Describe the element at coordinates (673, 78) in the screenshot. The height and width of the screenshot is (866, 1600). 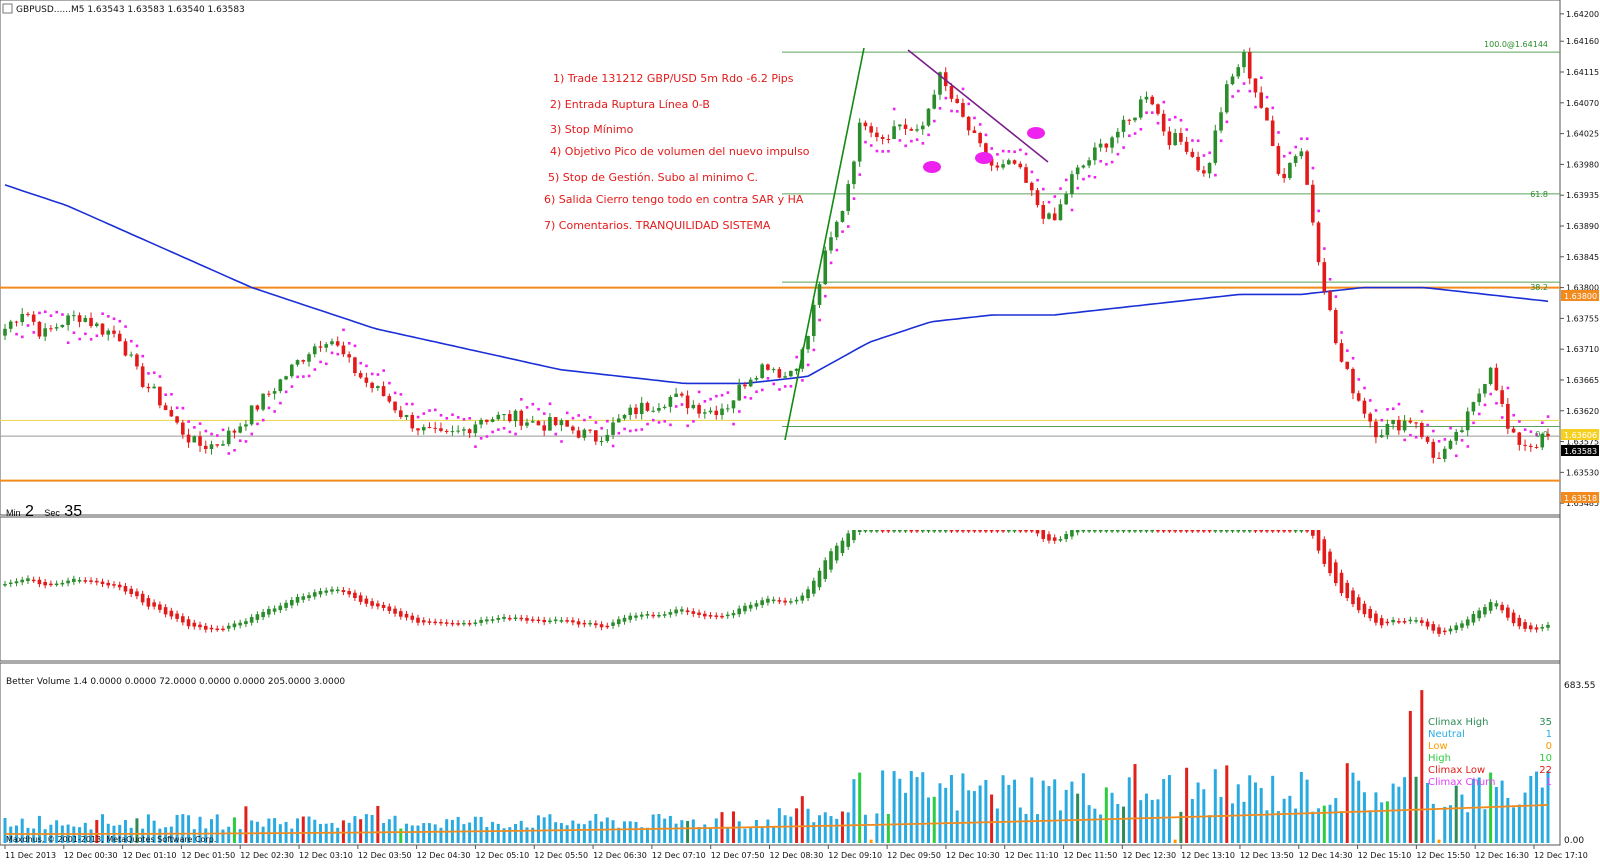
I see `note-1: 1) Trade 131212 GBP/USD 5m Rdo -6.2 Pips` at that location.